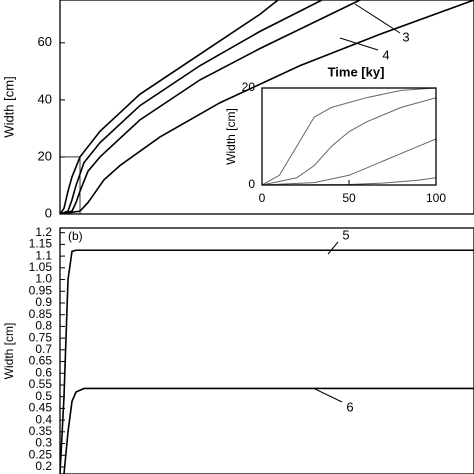 The image size is (474, 474). What do you see at coordinates (262, 198) in the screenshot?
I see `x-tick-label: 0` at bounding box center [262, 198].